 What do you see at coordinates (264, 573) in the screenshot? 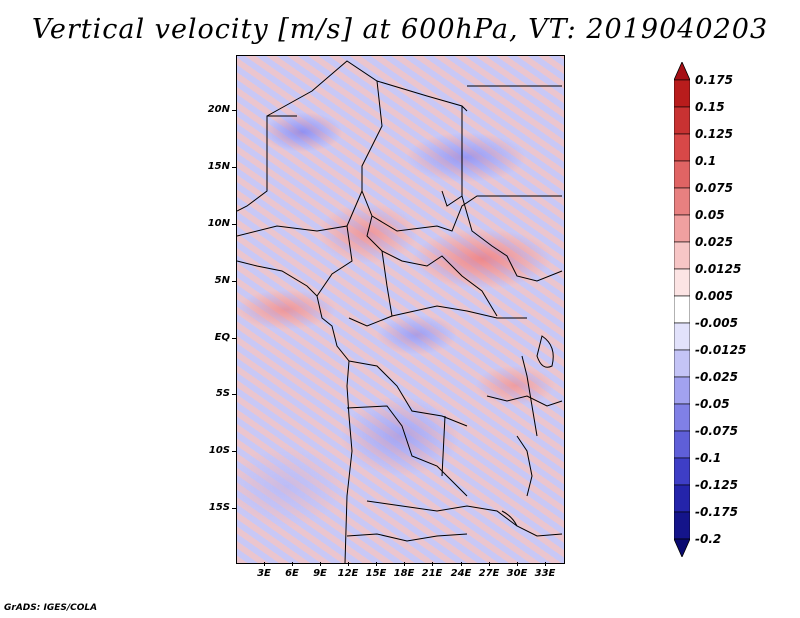
I see `lon-label-3e: 3E` at bounding box center [264, 573].